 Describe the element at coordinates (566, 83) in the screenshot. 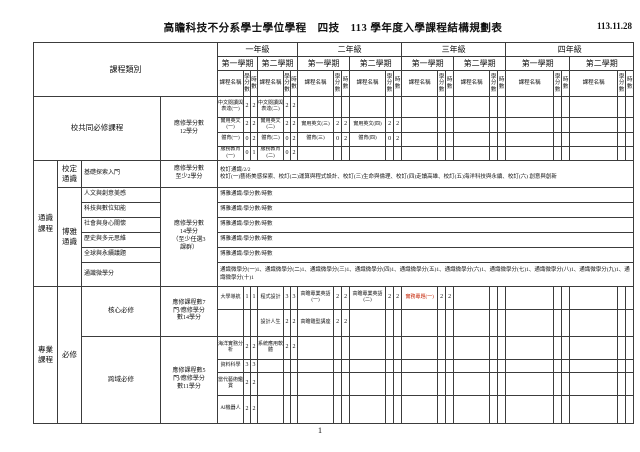

I see `hours-header: 時數` at that location.